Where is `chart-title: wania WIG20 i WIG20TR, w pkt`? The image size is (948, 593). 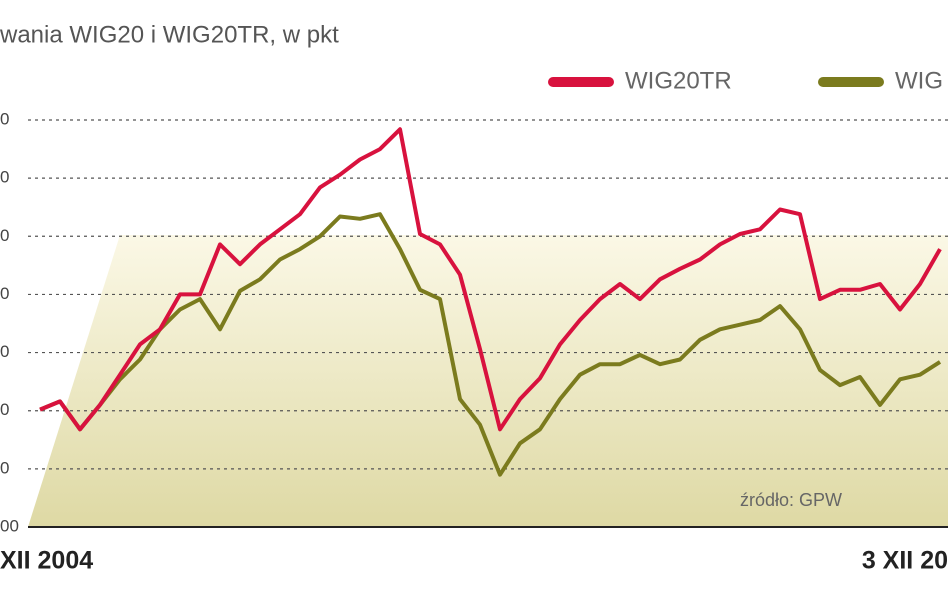 chart-title: wania WIG20 i WIG20TR, w pkt is located at coordinates (169, 34).